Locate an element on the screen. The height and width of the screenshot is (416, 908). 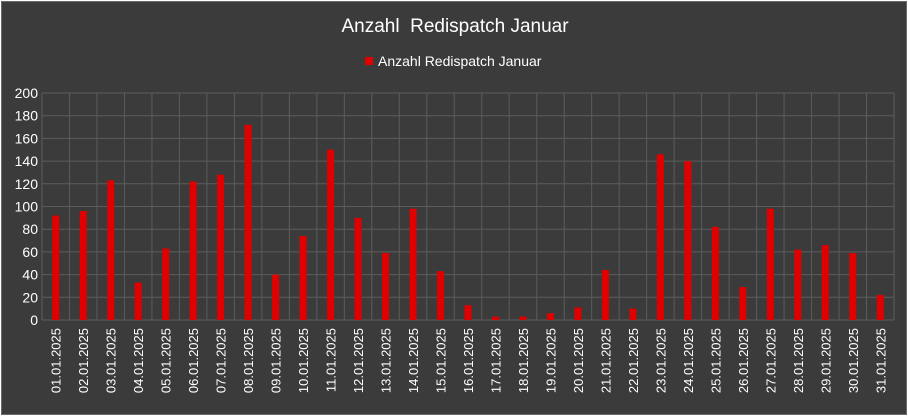
chart-title: Anzahl Redispatch Januar is located at coordinates (455, 26).